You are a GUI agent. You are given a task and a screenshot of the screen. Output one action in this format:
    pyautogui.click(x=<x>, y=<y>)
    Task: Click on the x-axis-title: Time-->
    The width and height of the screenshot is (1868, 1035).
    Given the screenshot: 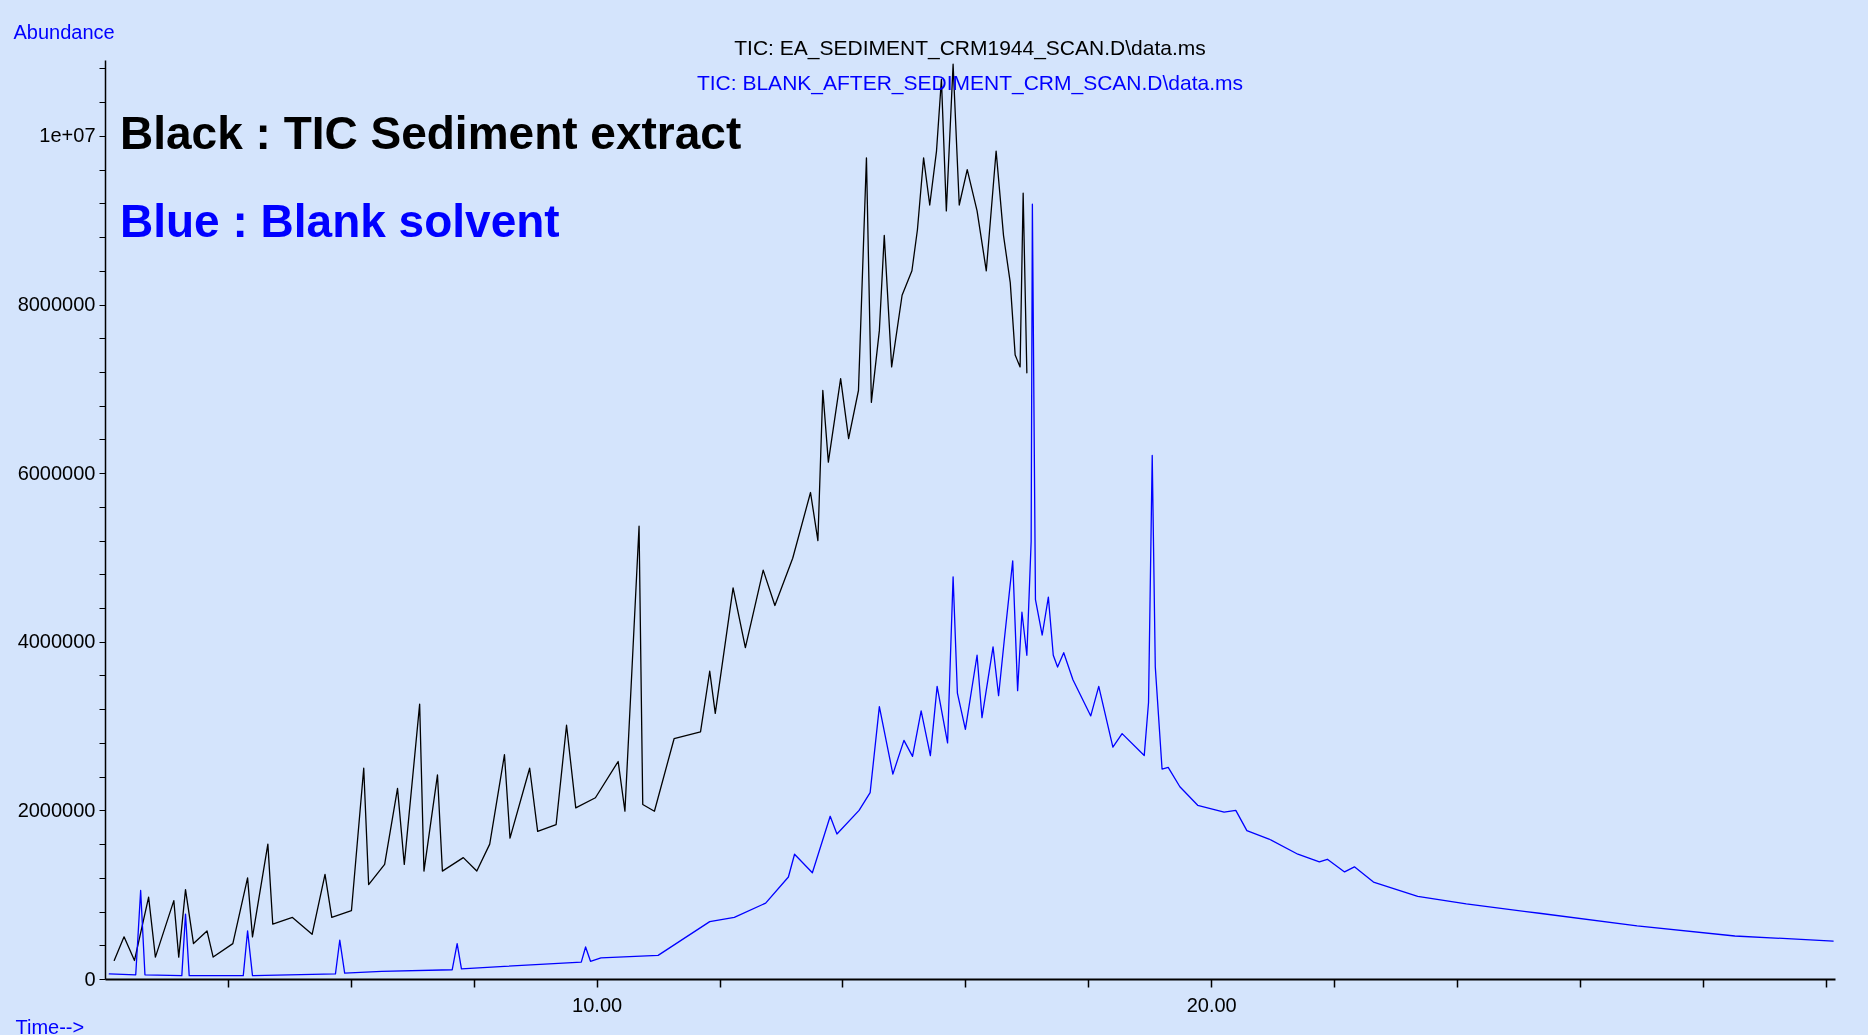 What is the action you would take?
    pyautogui.click(x=50, y=1025)
    